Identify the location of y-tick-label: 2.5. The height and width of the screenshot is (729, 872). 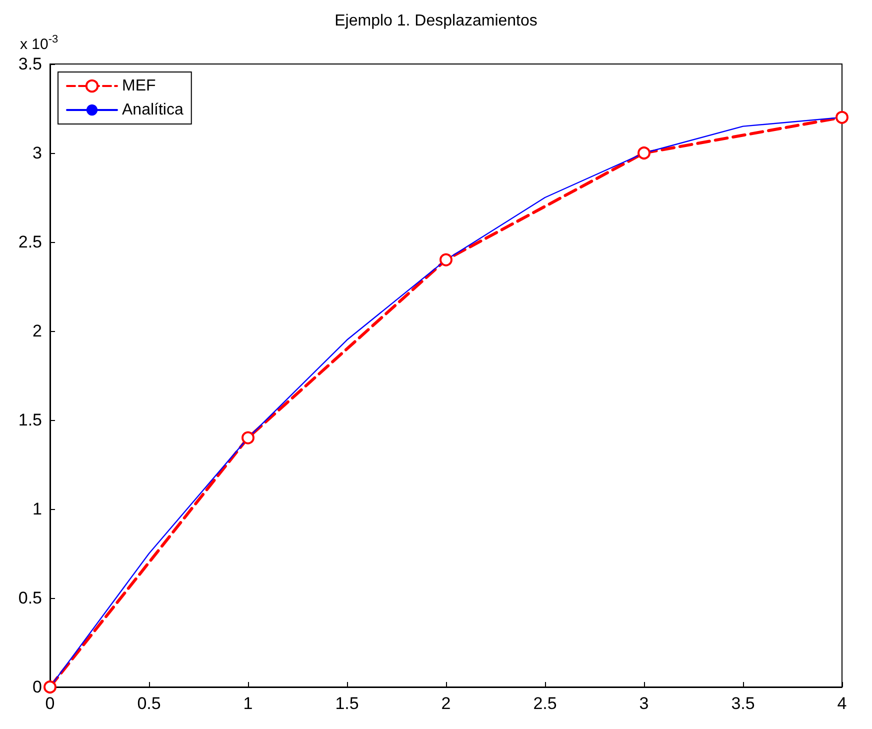
(30, 242).